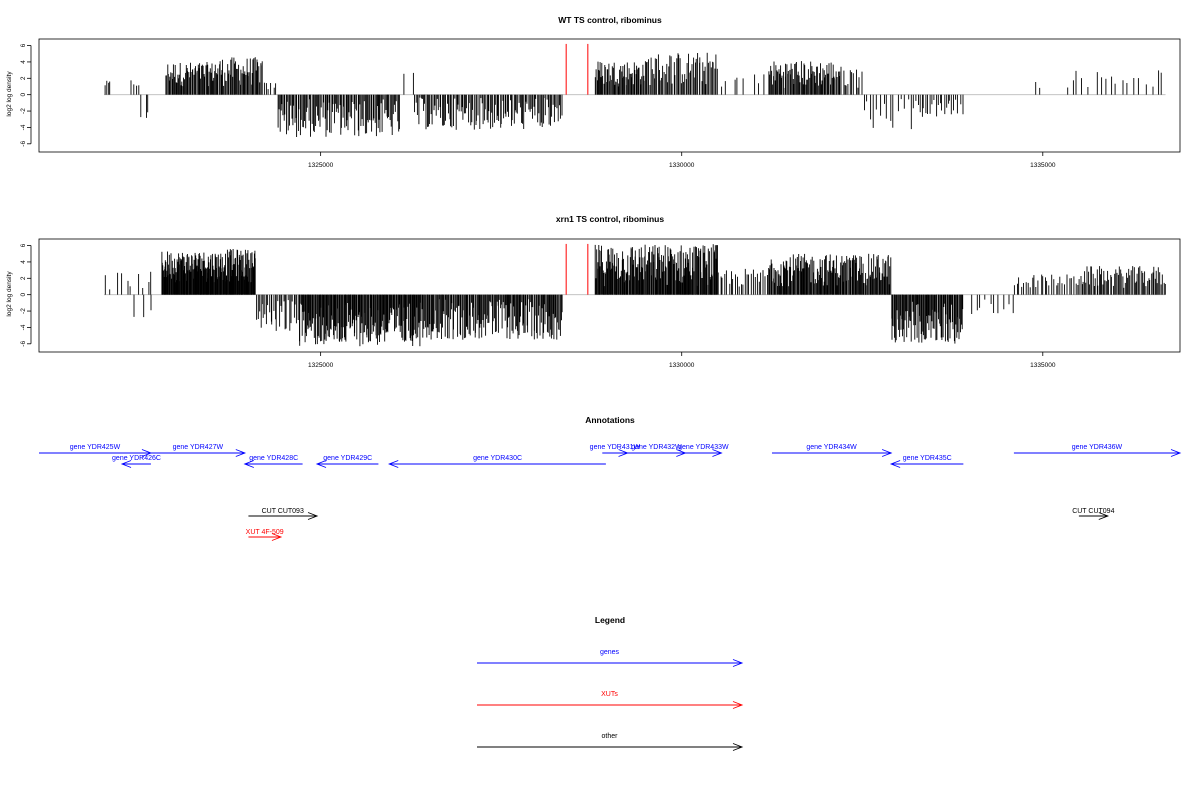 This screenshot has width=1200, height=800. Describe the element at coordinates (610, 742) in the screenshot. I see `legend-entry: other` at that location.